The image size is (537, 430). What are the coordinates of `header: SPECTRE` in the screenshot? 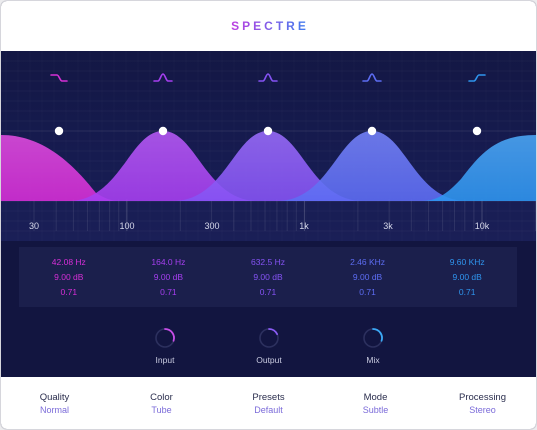 It's located at (268, 26).